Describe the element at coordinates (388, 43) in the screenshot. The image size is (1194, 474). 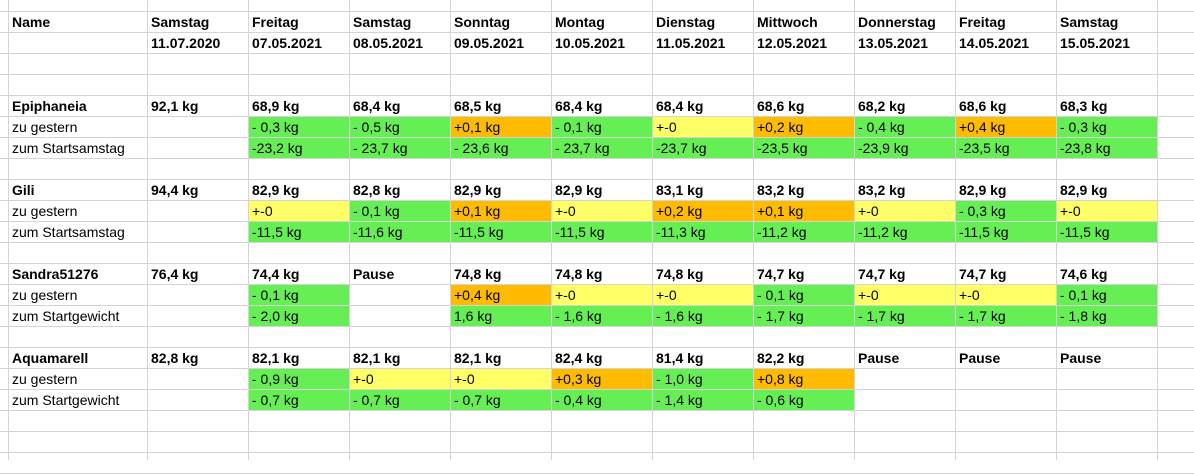
I see `header-date-cell: 08.05.2021` at that location.